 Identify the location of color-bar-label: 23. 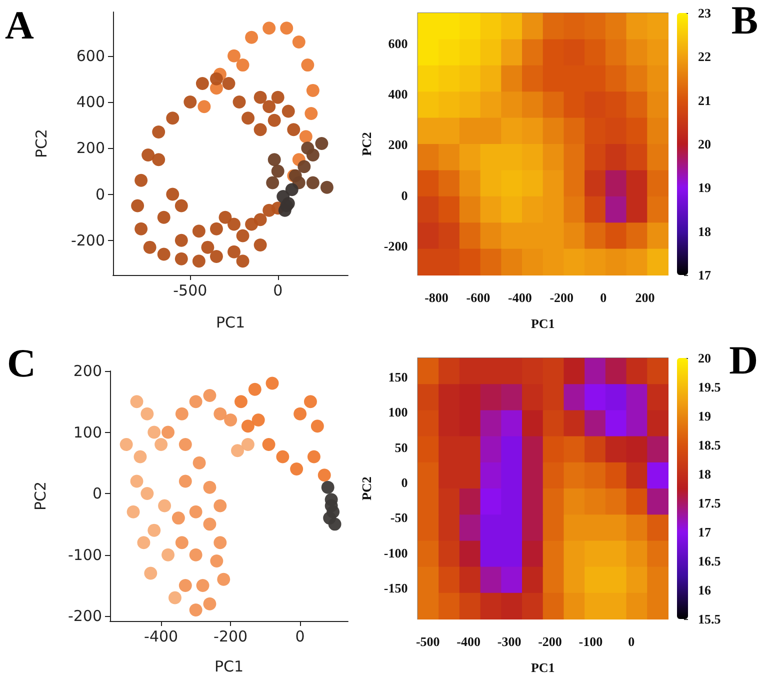
(705, 13).